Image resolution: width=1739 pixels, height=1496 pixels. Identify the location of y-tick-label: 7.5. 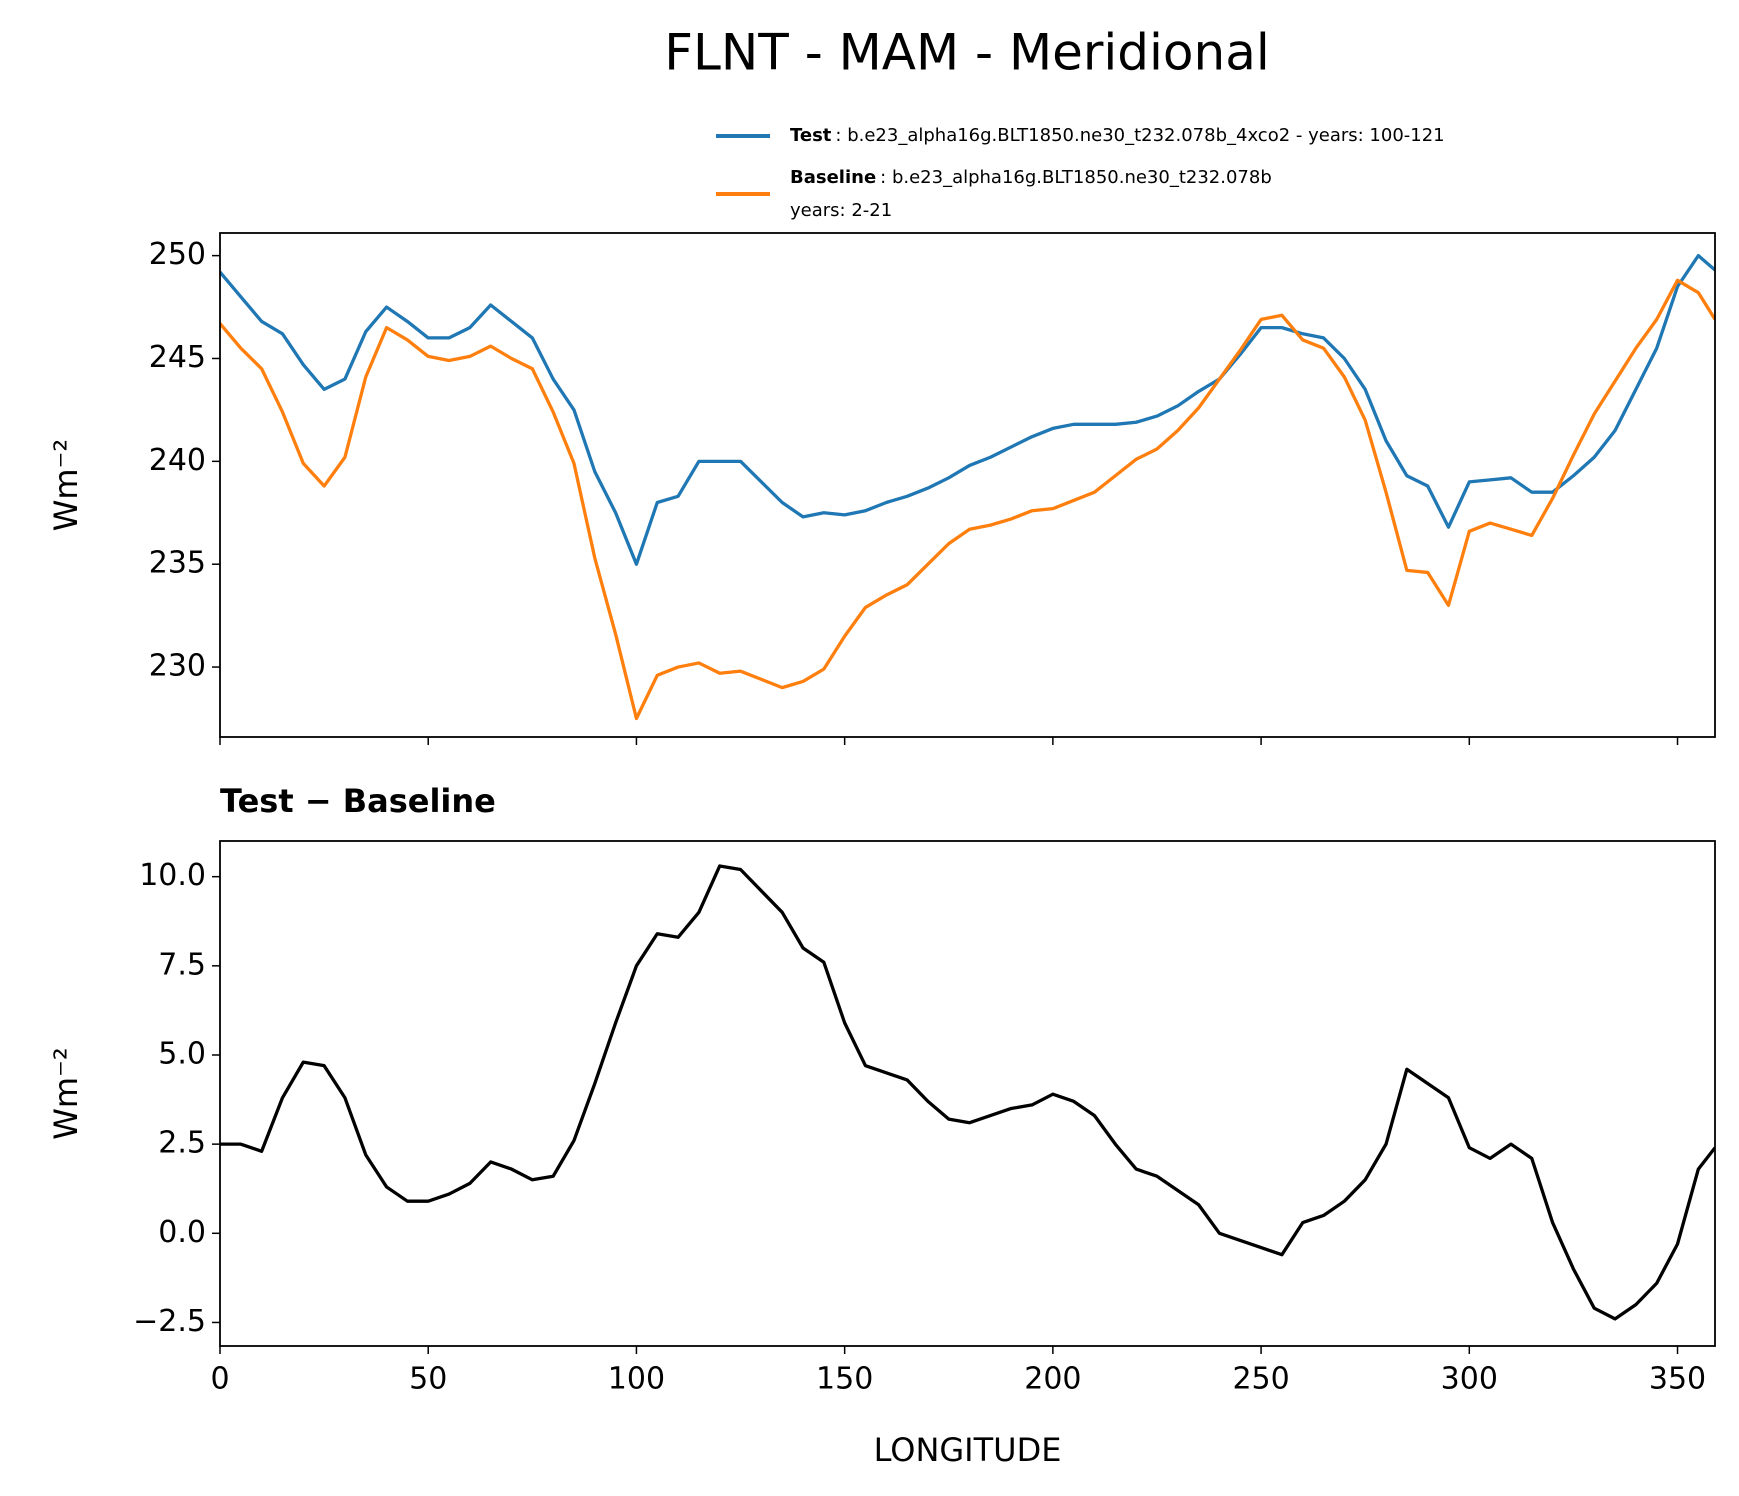
(182, 964).